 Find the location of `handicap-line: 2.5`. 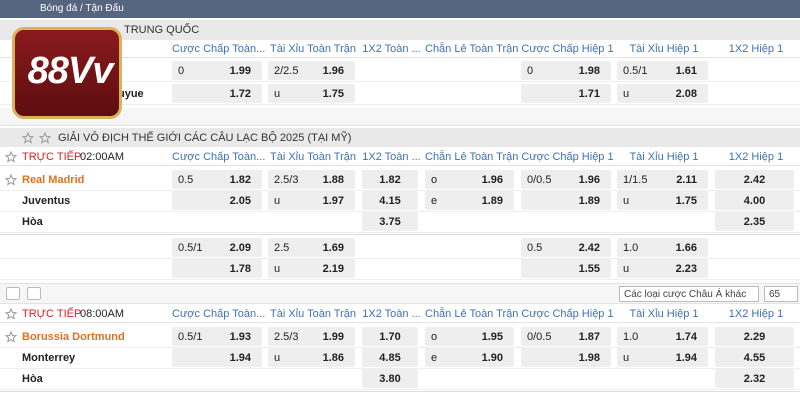

handicap-line: 2.5 is located at coordinates (282, 248).